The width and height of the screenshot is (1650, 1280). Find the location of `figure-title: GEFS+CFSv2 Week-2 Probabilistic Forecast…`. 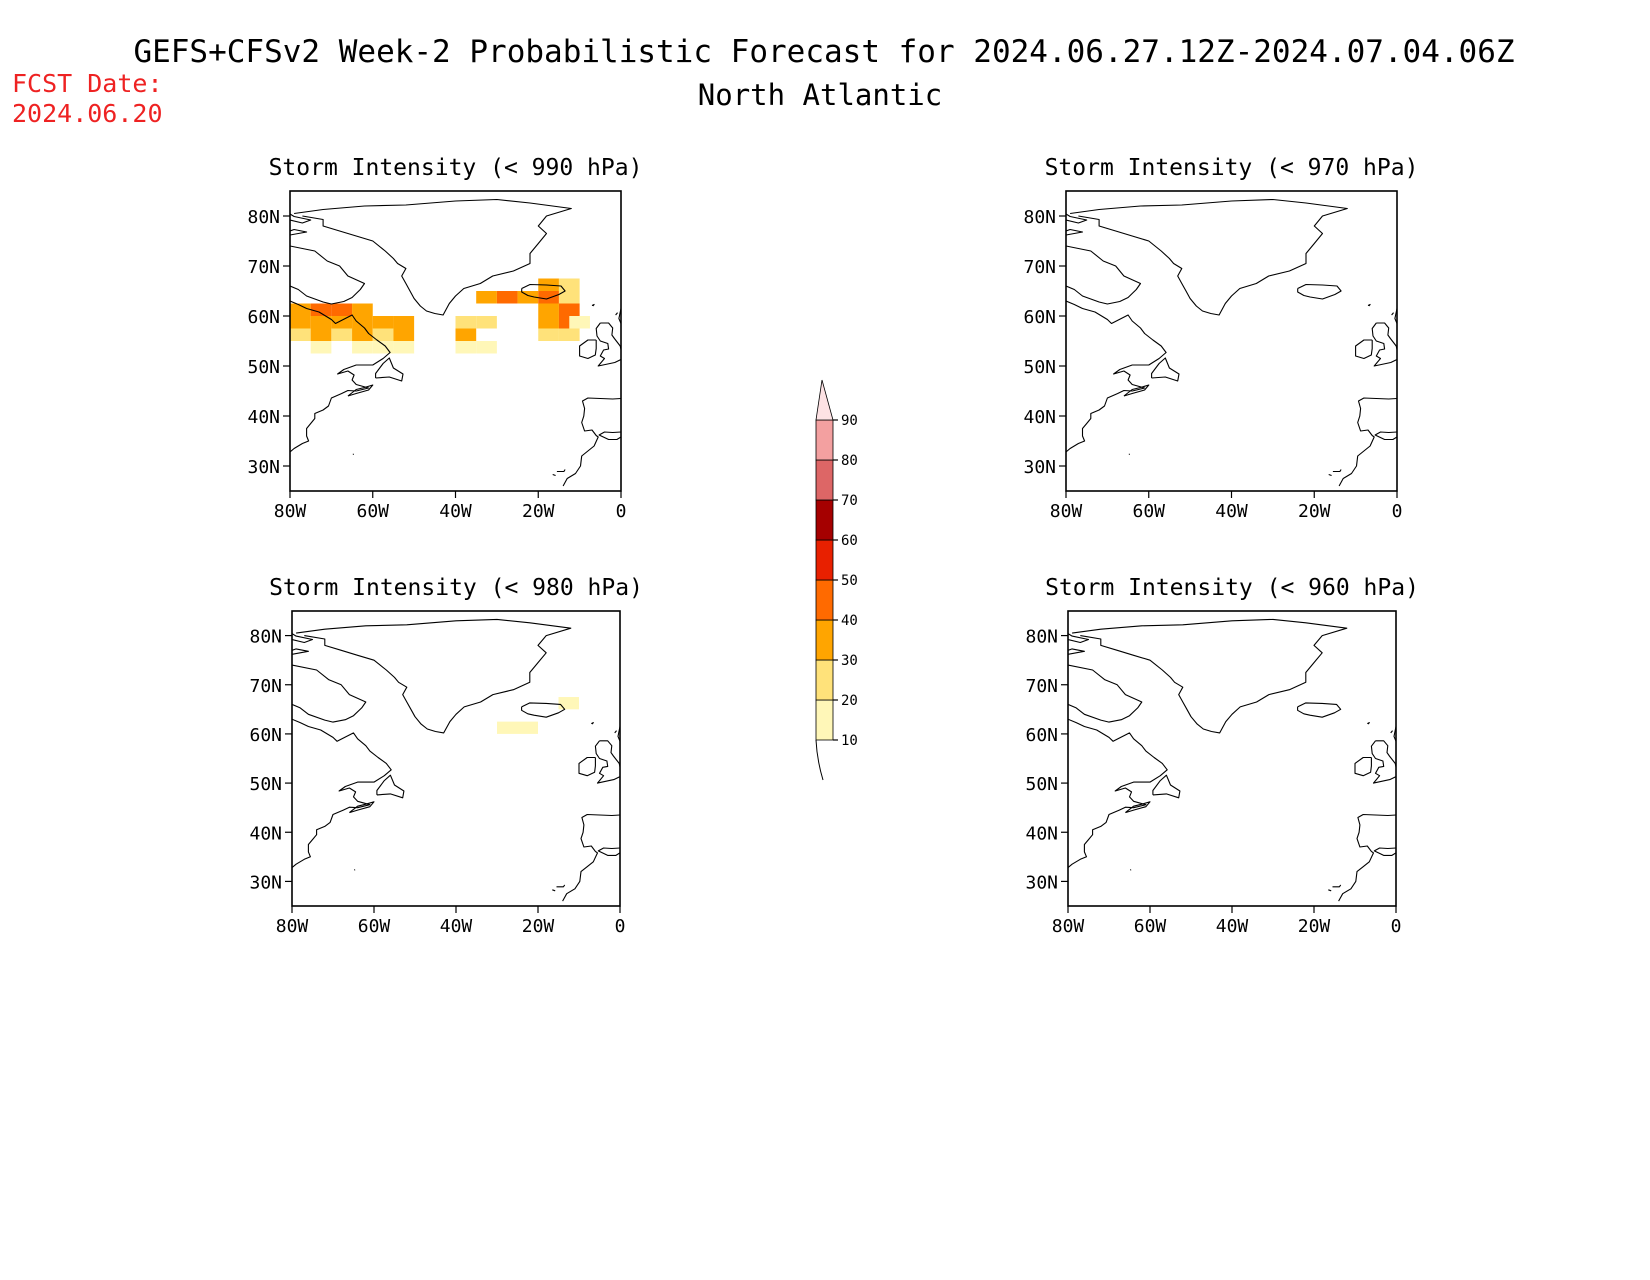

figure-title: GEFS+CFSv2 Week-2 Probabilistic Forecast… is located at coordinates (823, 52).